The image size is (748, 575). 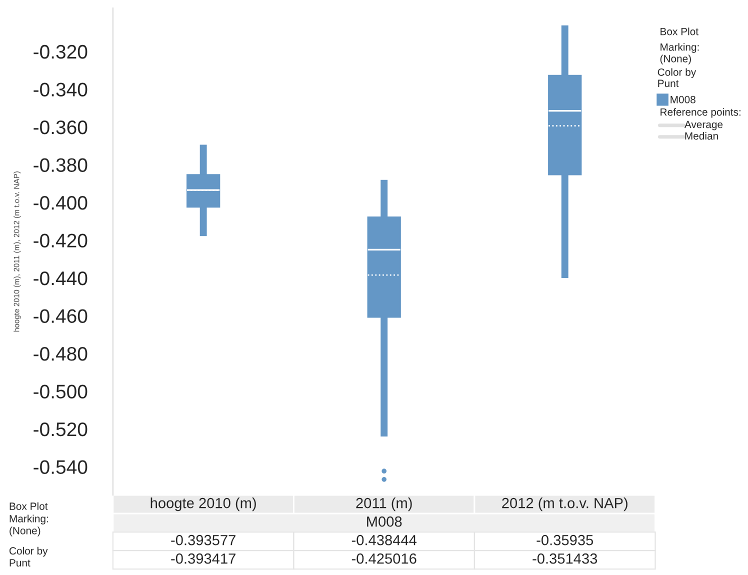 What do you see at coordinates (203, 540) in the screenshot?
I see `text: -0.393577` at bounding box center [203, 540].